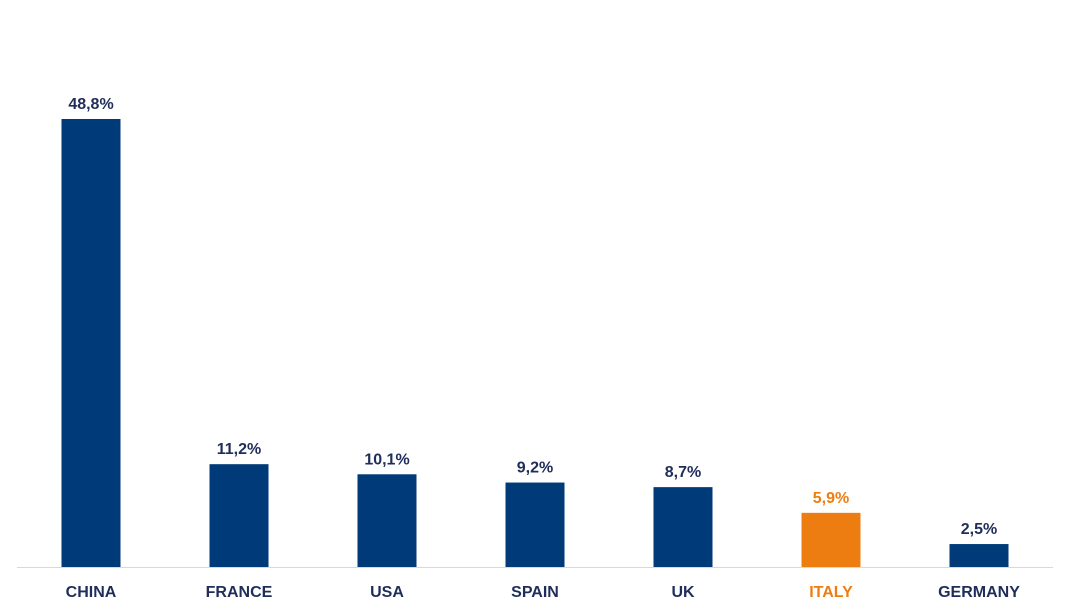 Image resolution: width=1065 pixels, height=610 pixels. Describe the element at coordinates (239, 592) in the screenshot. I see `tick-label-france: FRANCE` at that location.